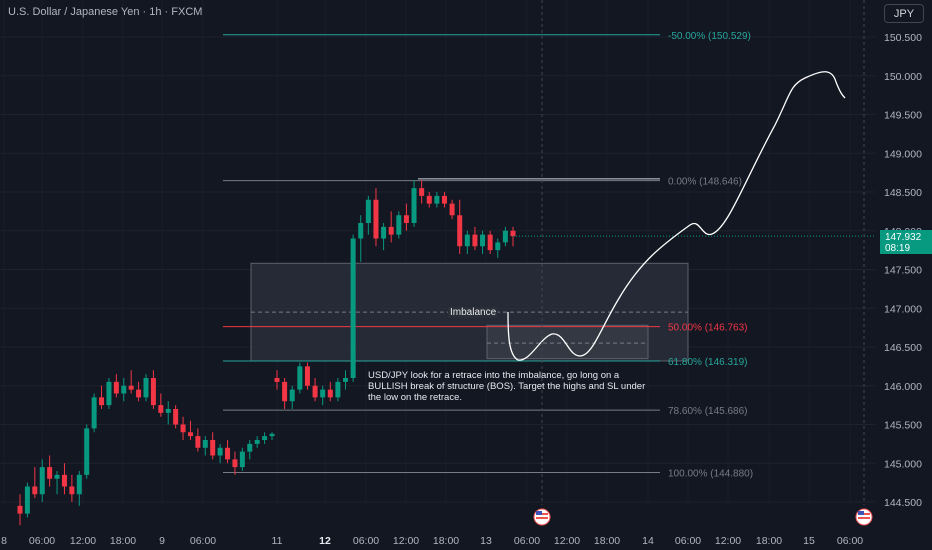  Describe the element at coordinates (906, 242) in the screenshot. I see `last-price-tag: 147.932 08:19` at that location.